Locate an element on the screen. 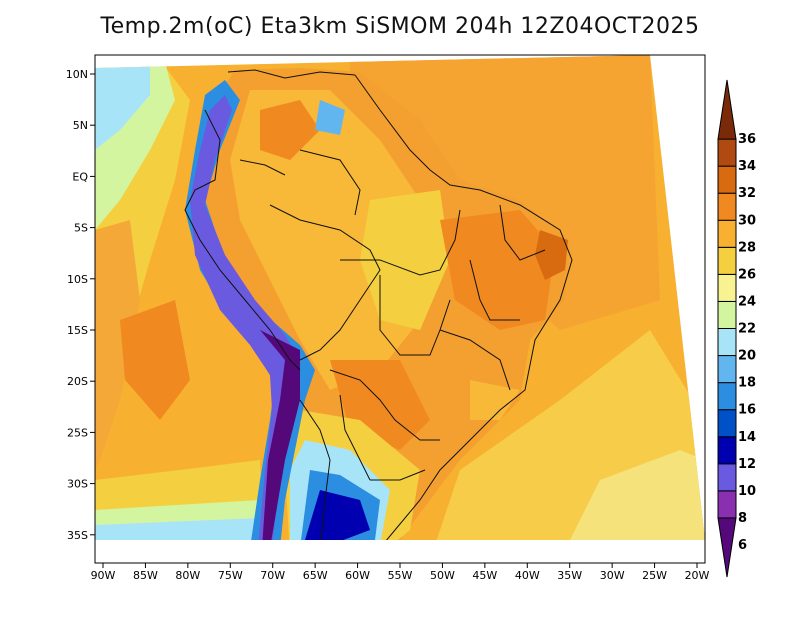  lon-tick-label: 55W is located at coordinates (400, 575).